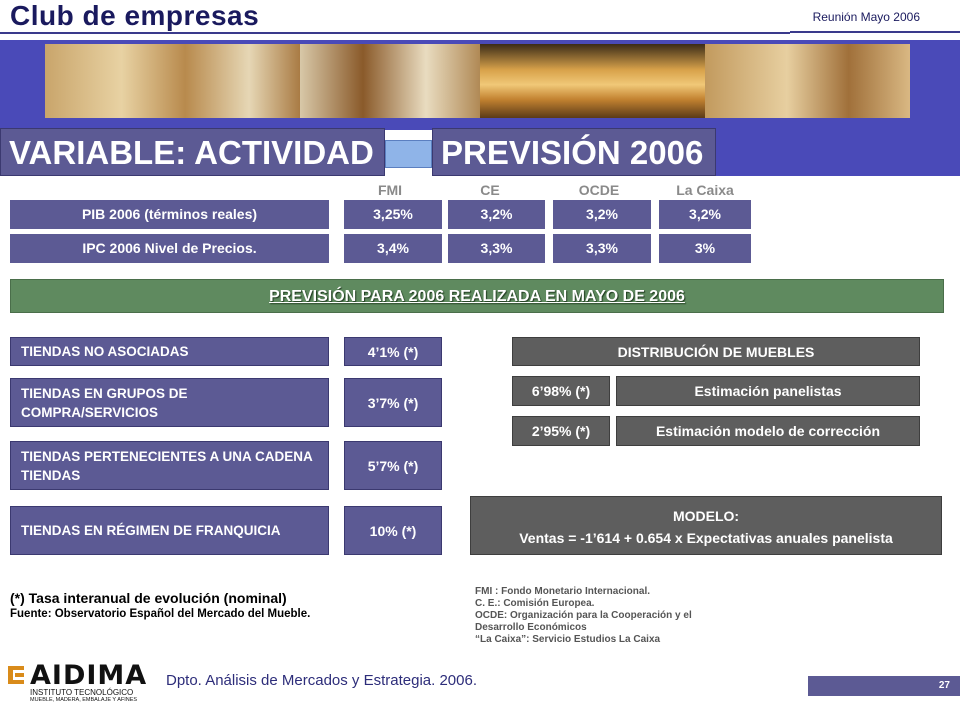  Describe the element at coordinates (705, 190) in the screenshot. I see `column-header-la-caixa: La Caixa` at that location.